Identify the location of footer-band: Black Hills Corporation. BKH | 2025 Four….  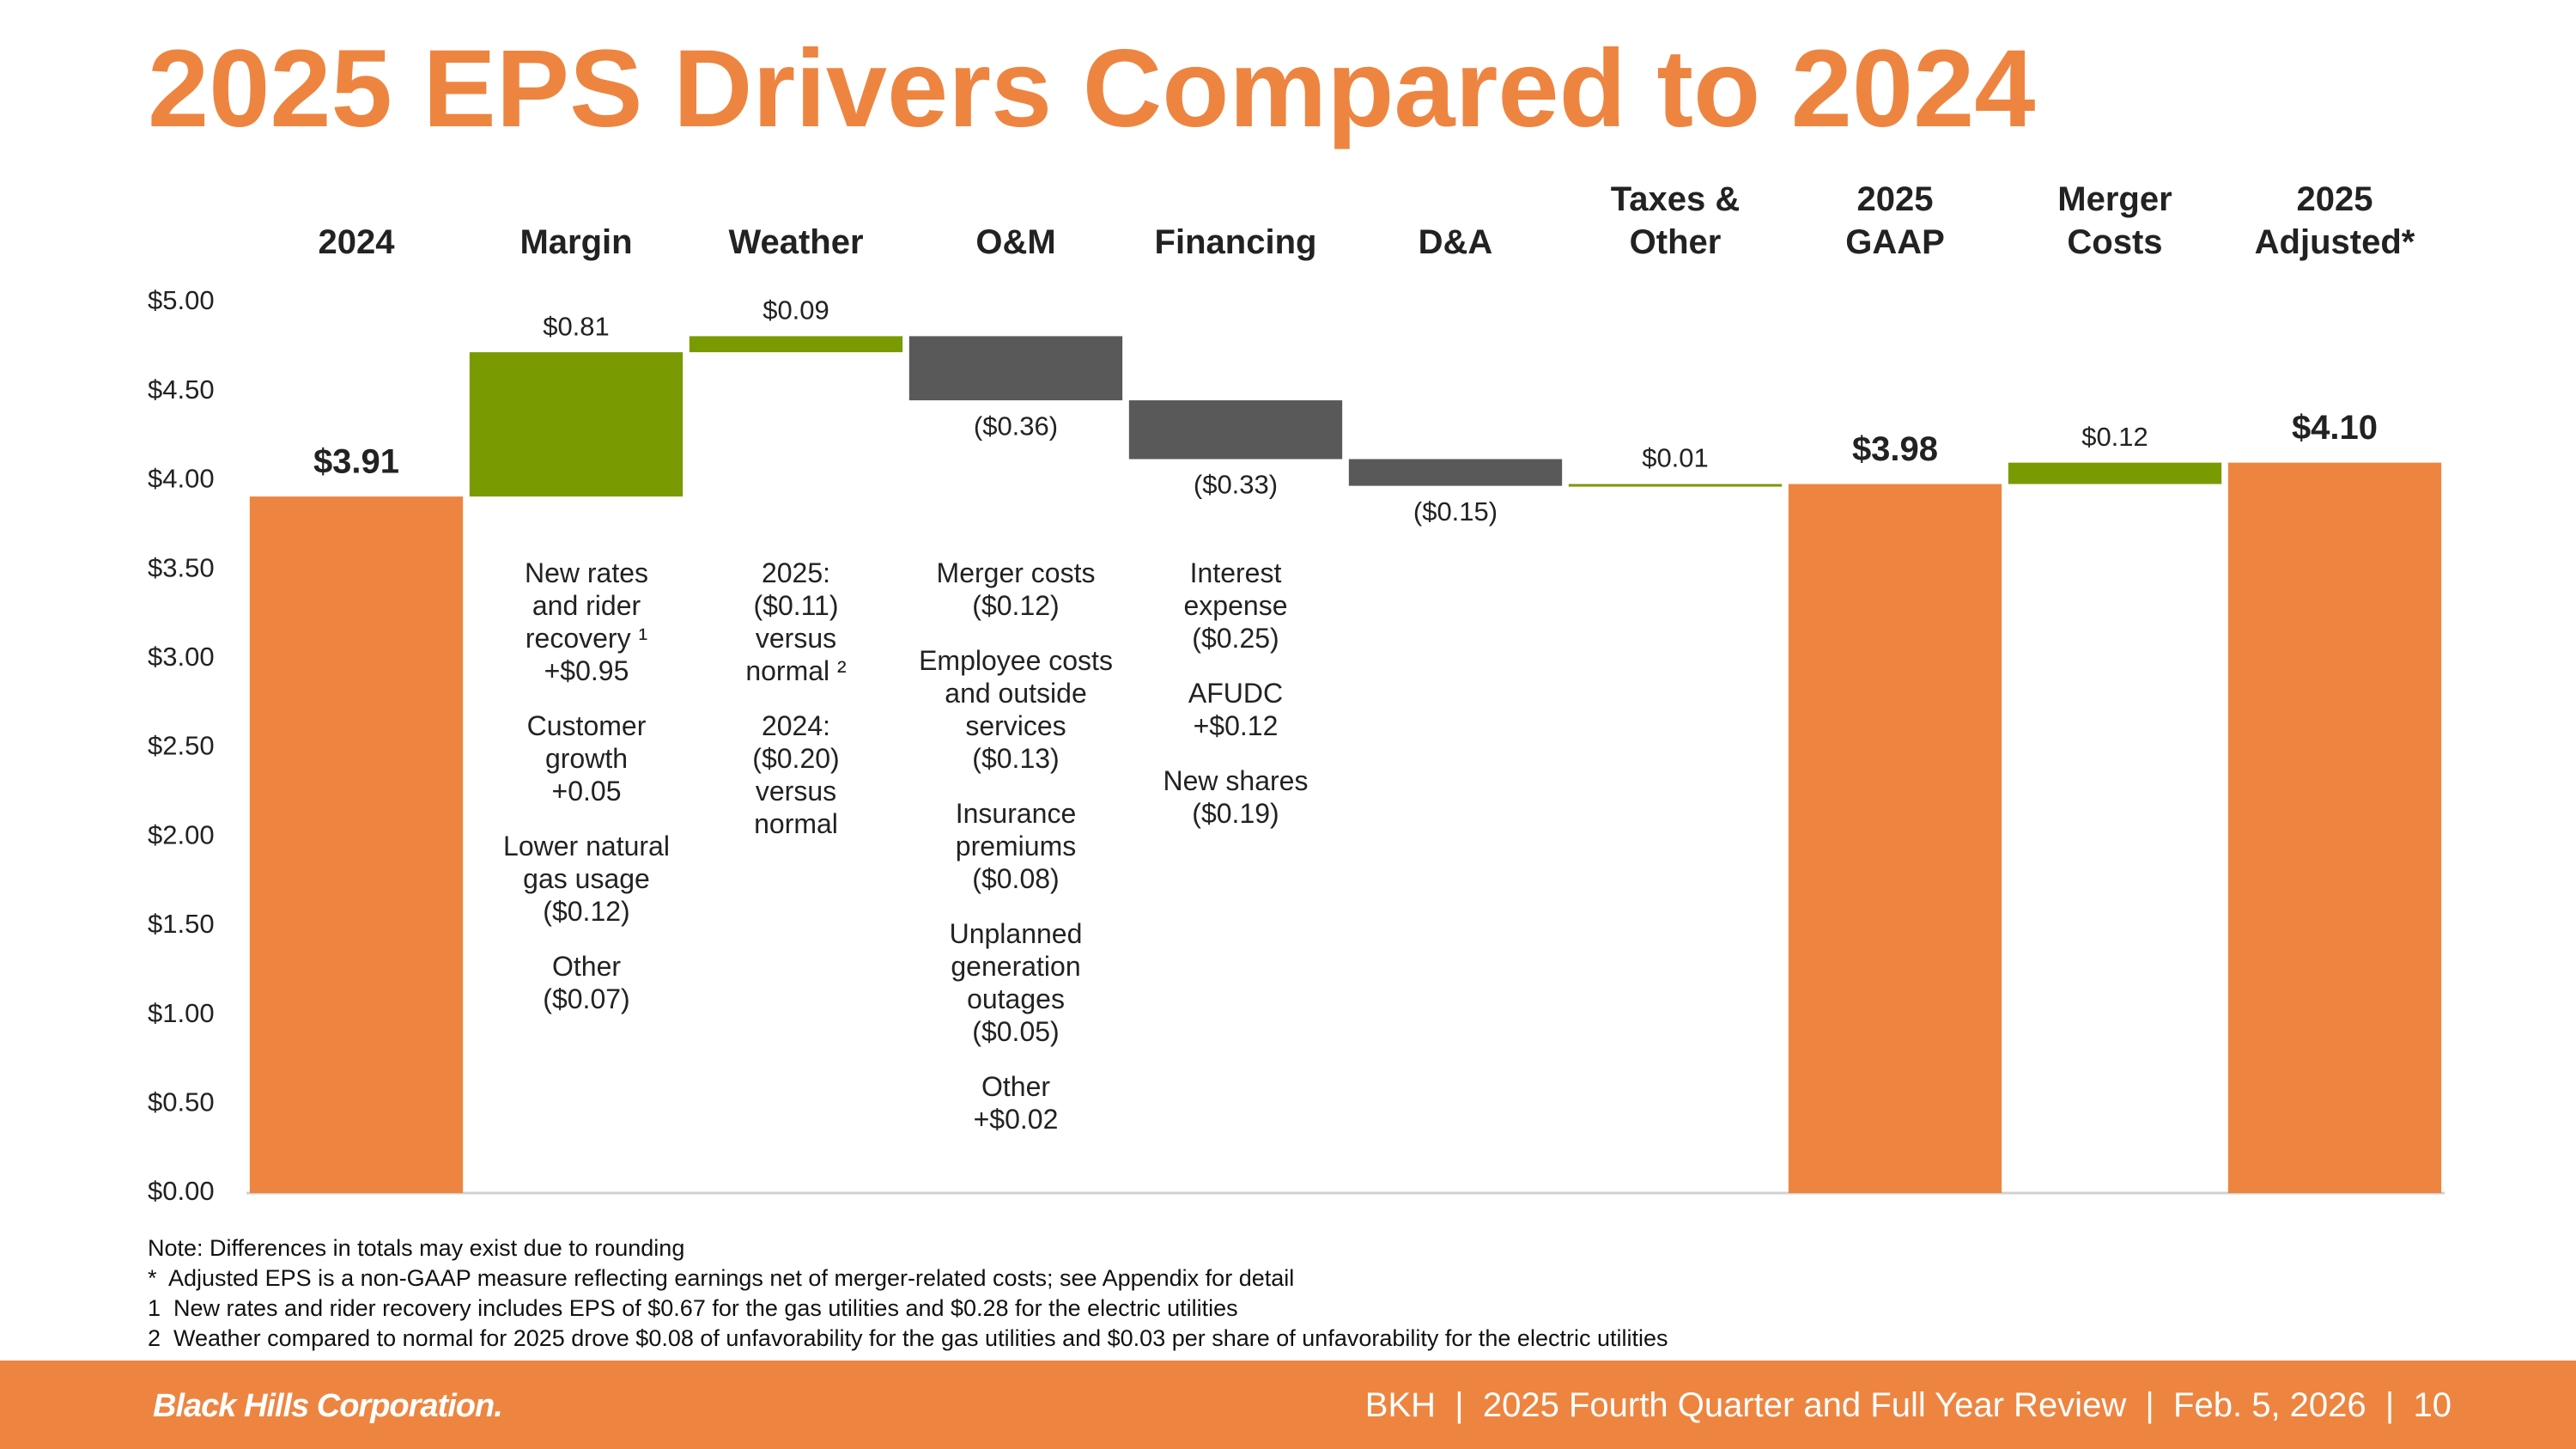
(1288, 1405).